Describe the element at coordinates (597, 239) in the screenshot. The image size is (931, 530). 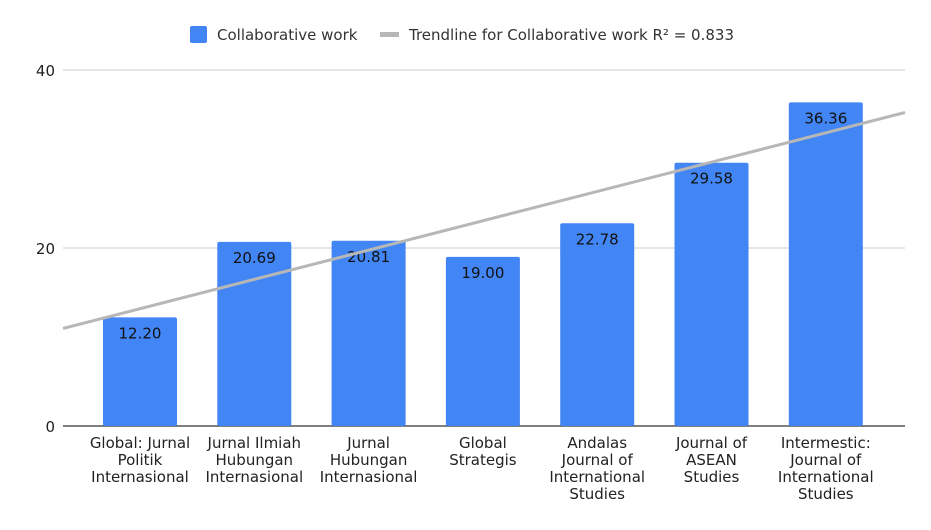
I see `data-label: 22.78` at that location.